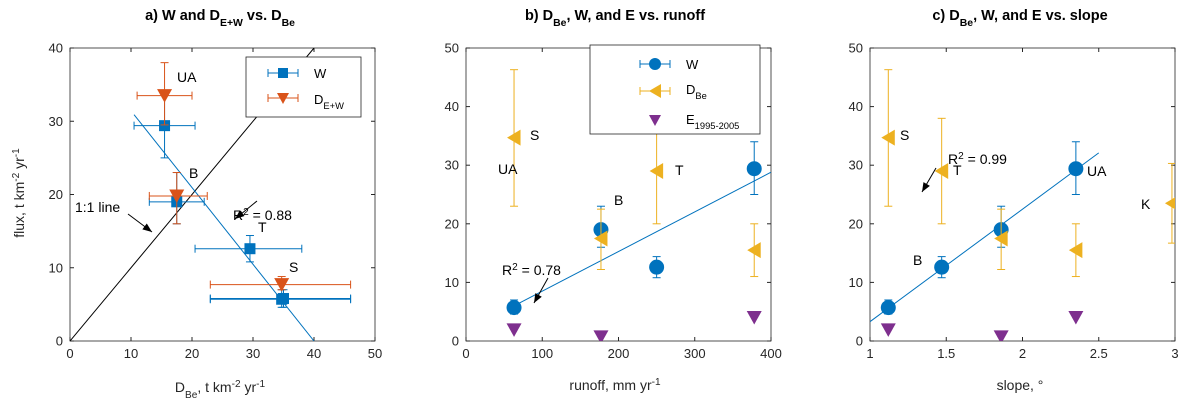 This screenshot has height=405, width=1180. I want to click on y-tick-label: 50, so click(856, 48).